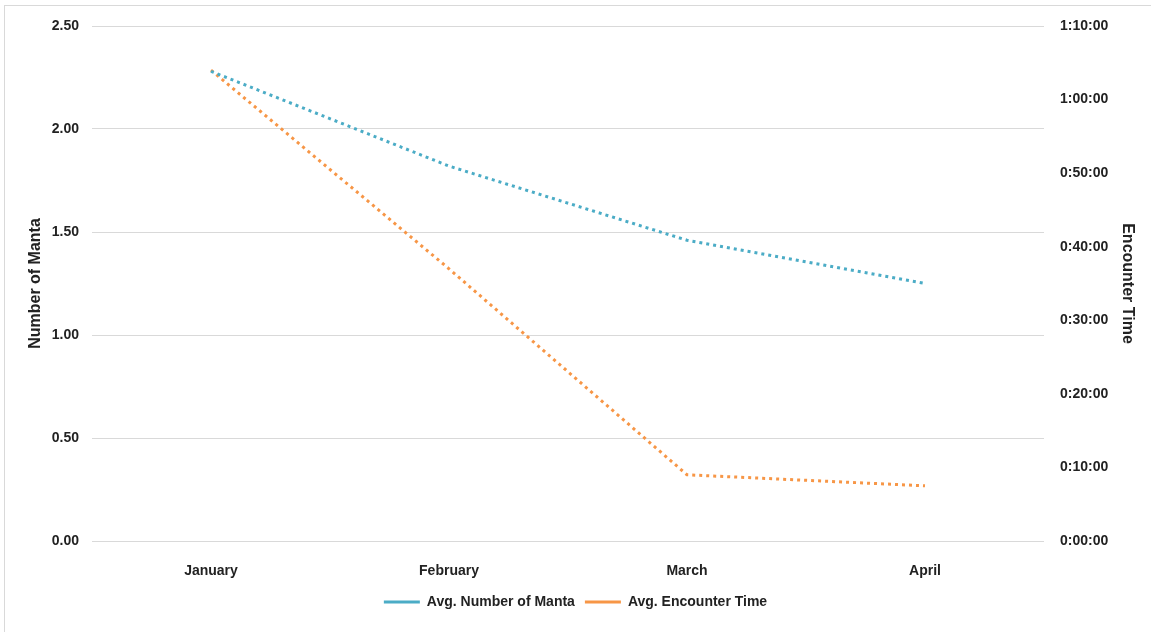 The width and height of the screenshot is (1151, 632). Describe the element at coordinates (1084, 98) in the screenshot. I see `y2-tick-label: 1:00:00` at that location.